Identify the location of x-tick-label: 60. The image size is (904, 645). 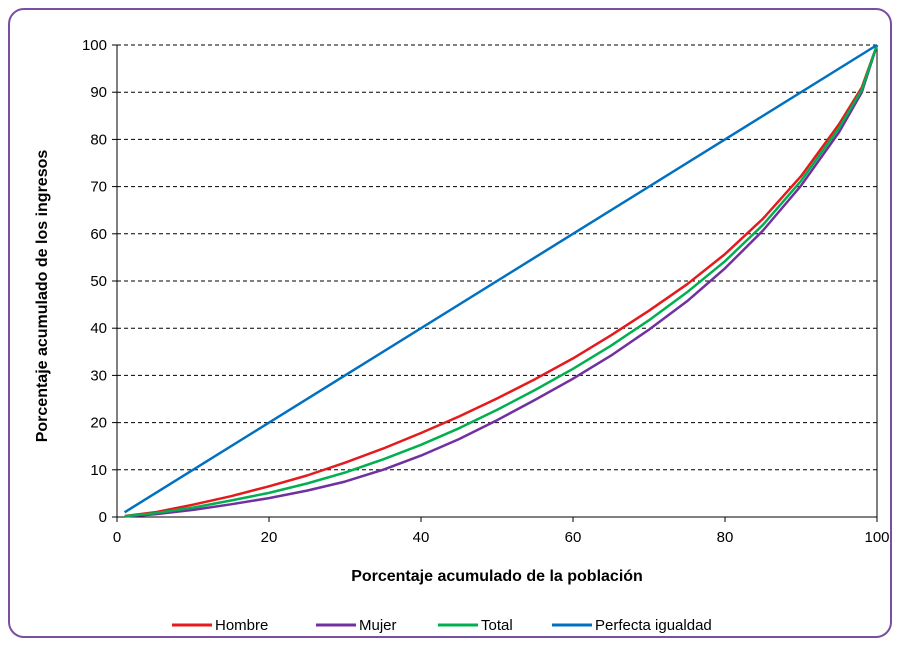
(573, 537).